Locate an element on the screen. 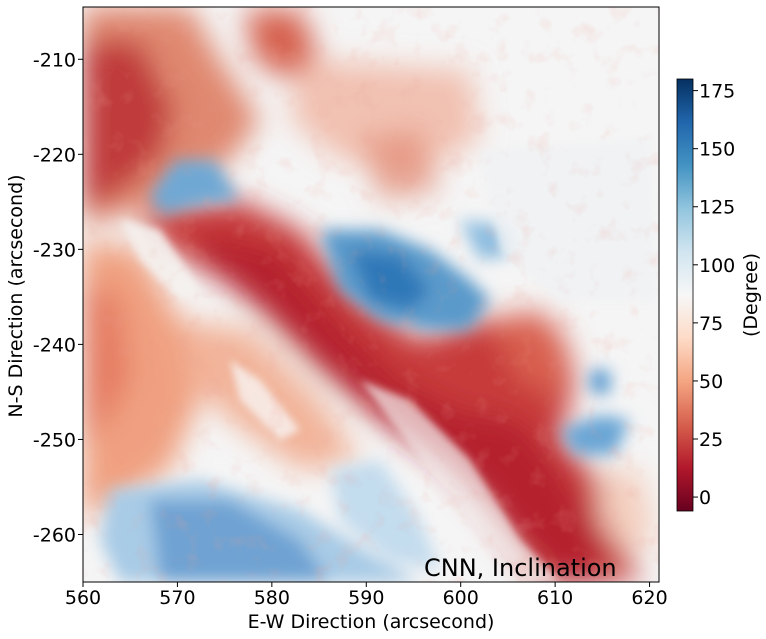 This screenshot has width=766, height=639. colorbar-ramp is located at coordinates (685, 295).